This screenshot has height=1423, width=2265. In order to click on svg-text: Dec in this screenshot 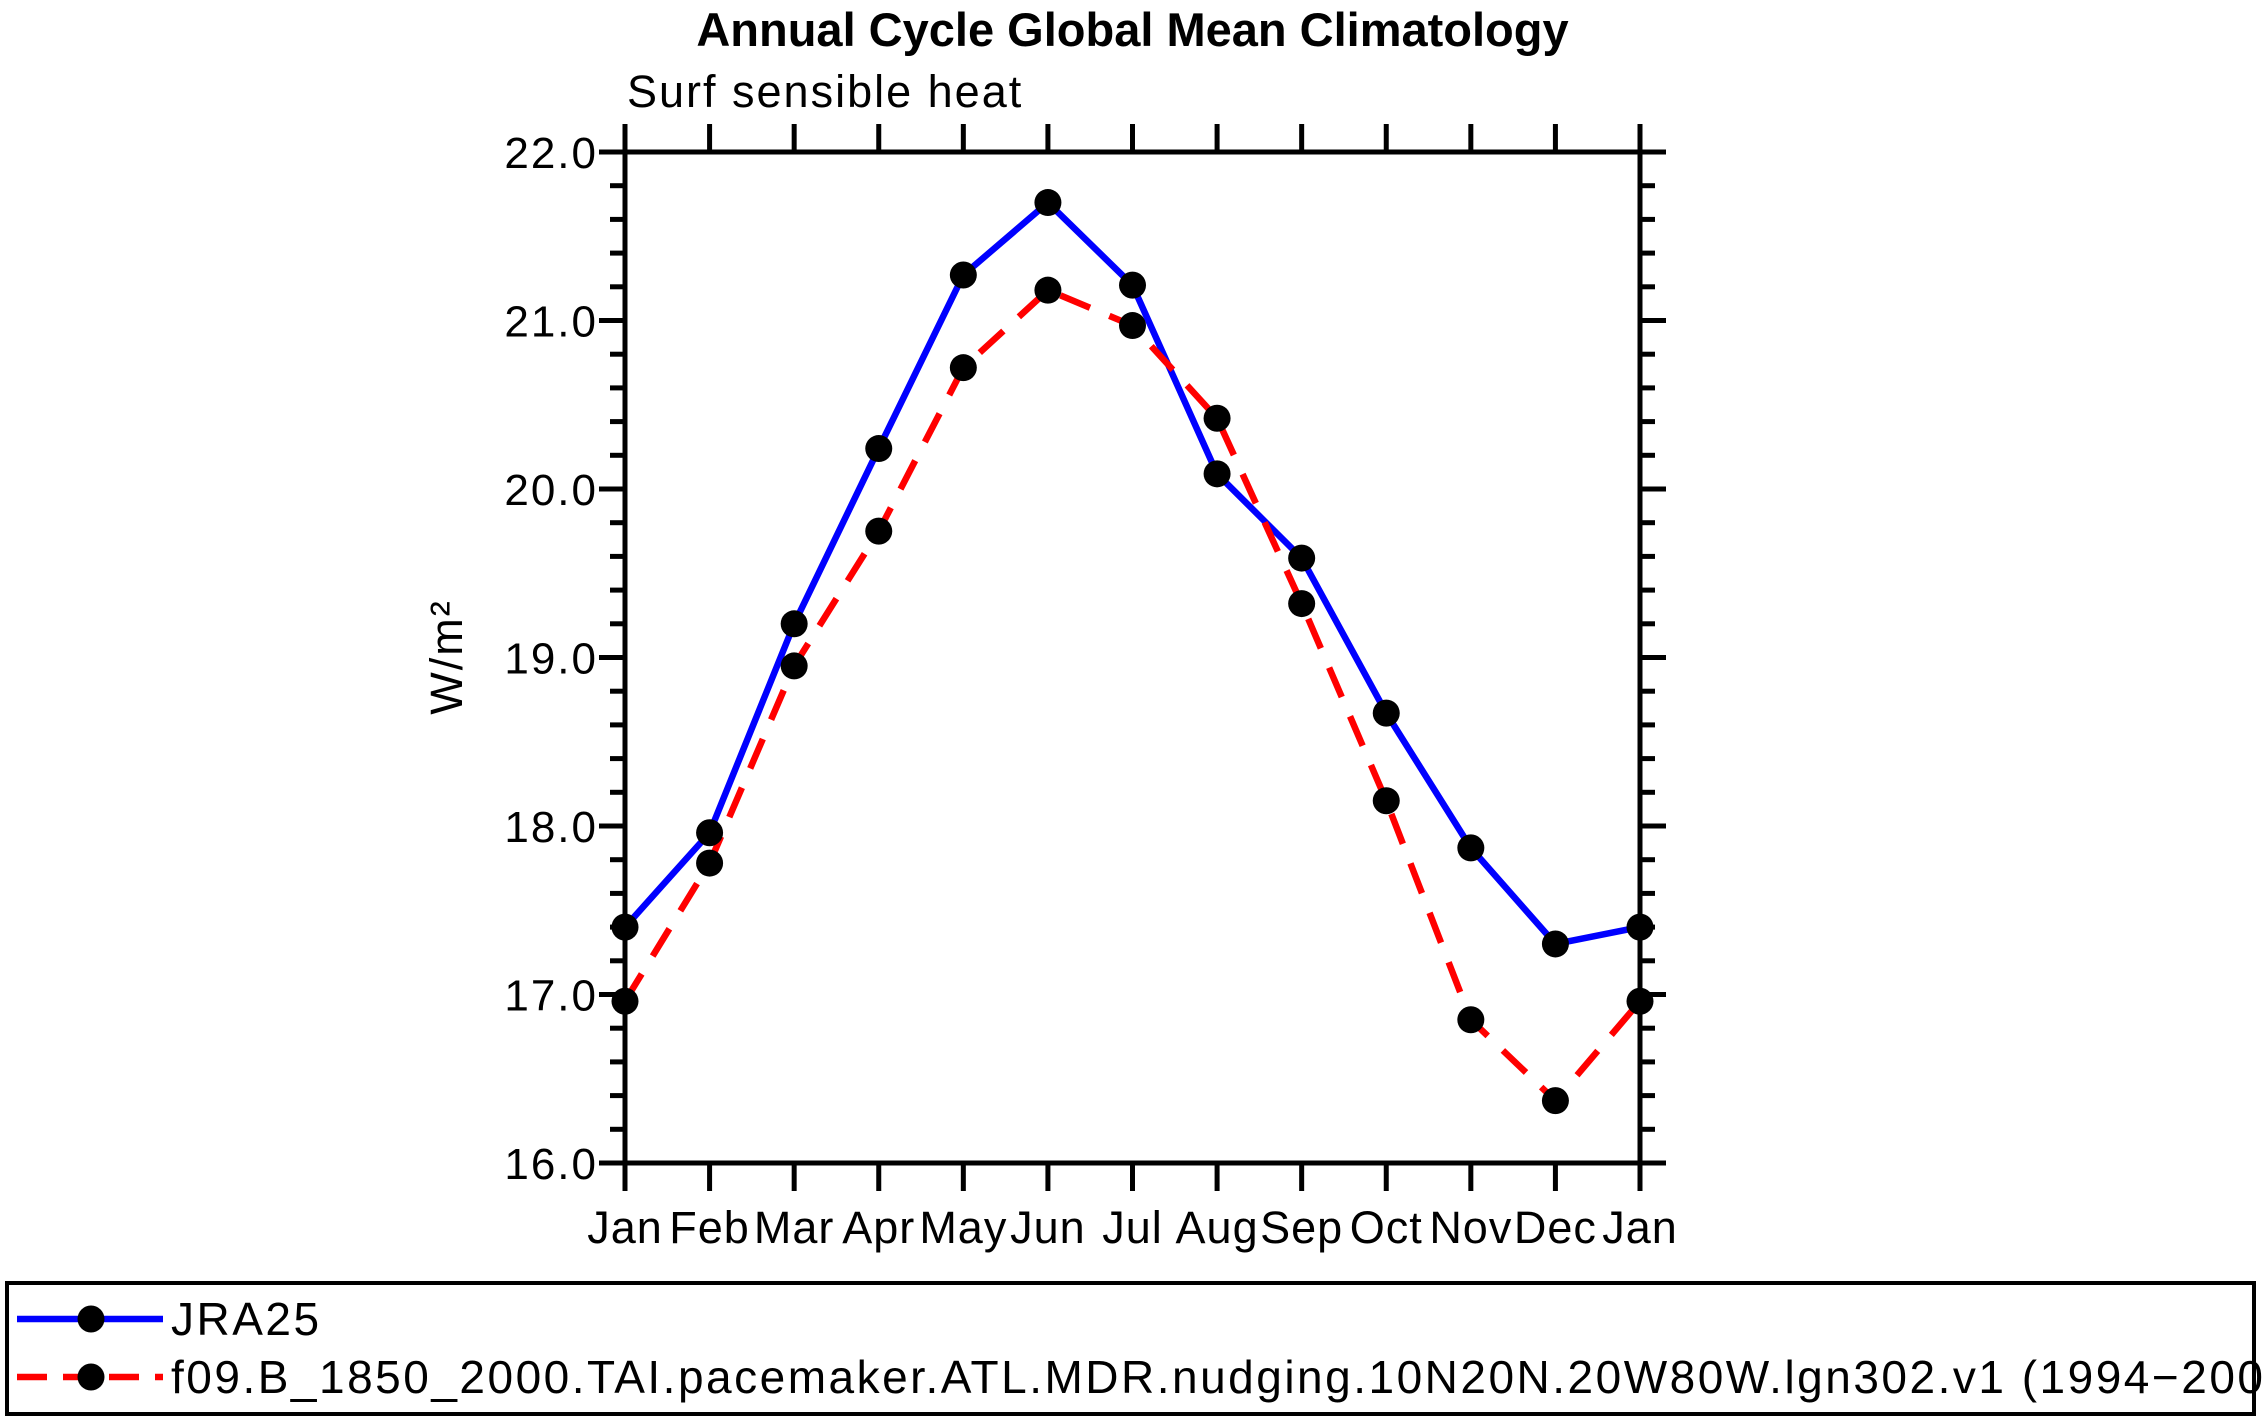, I will do `click(1555, 1227)`.